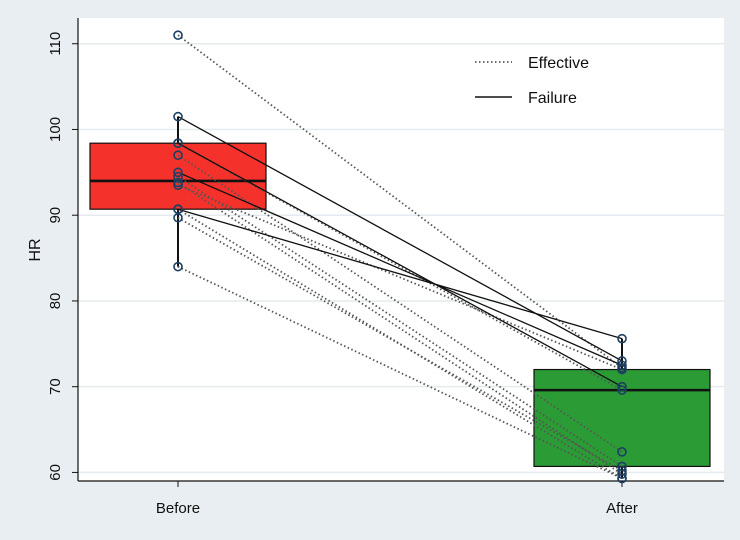 This screenshot has height=540, width=740. Describe the element at coordinates (55, 129) in the screenshot. I see `y-tick-label-100: 100` at that location.